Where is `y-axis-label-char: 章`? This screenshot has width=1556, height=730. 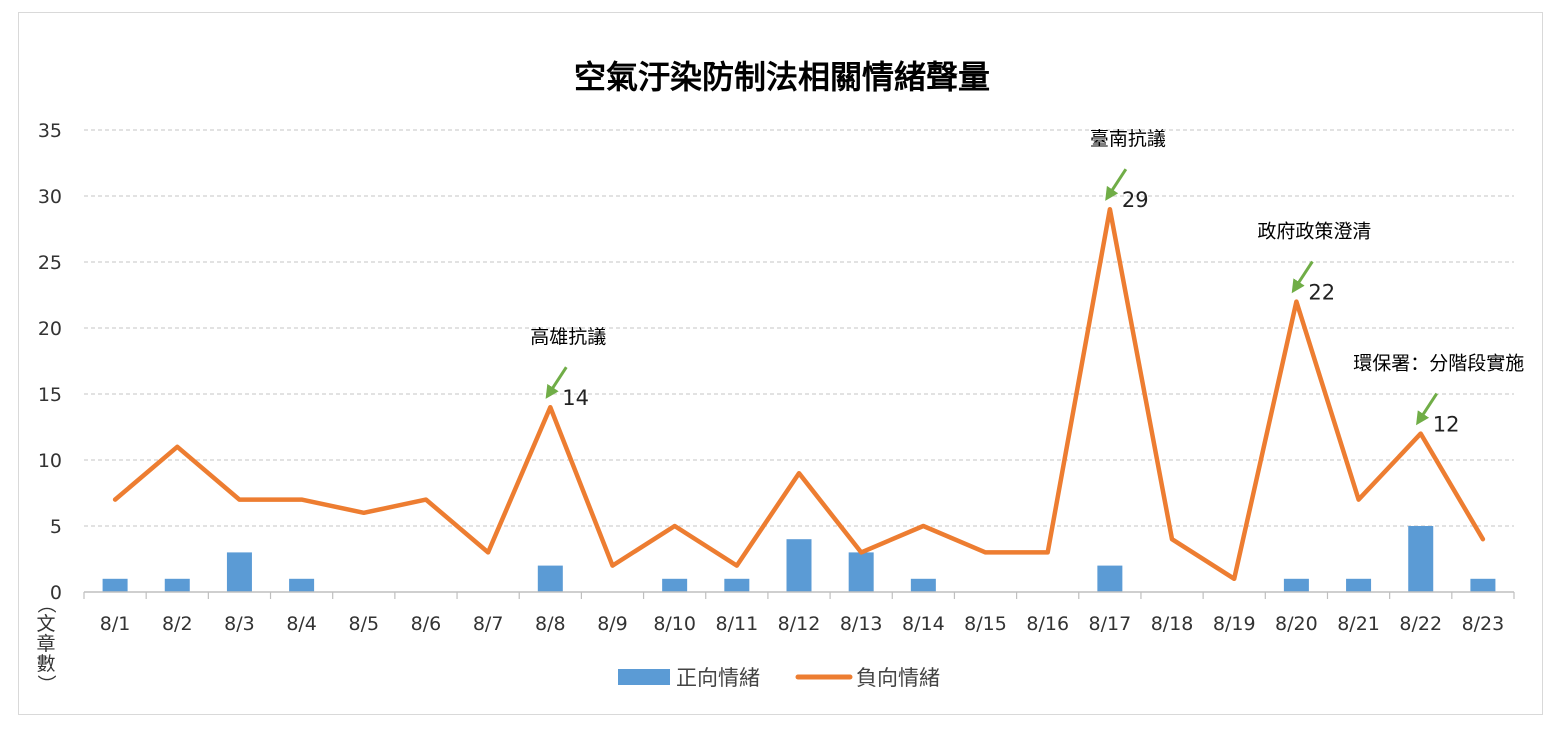
y-axis-label-char: 章 is located at coordinates (45, 644).